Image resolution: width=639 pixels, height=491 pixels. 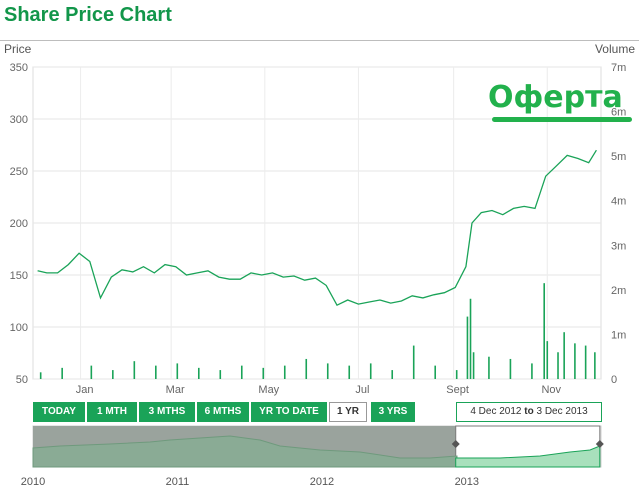 I want to click on date-to-word: to, so click(x=529, y=411).